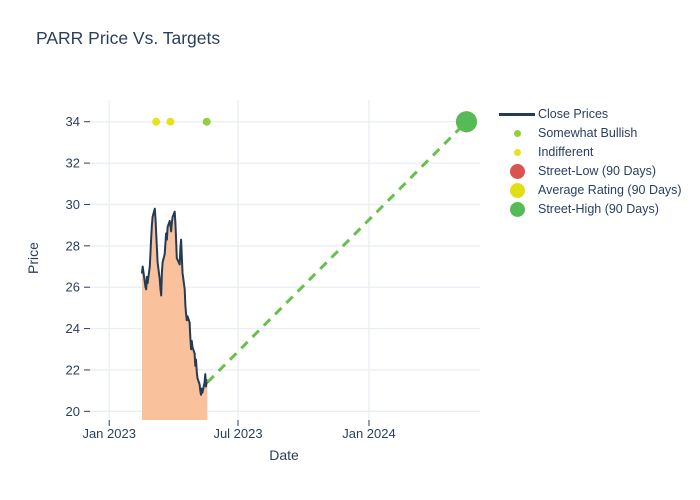  What do you see at coordinates (73, 369) in the screenshot?
I see `y-tick-label: 22` at bounding box center [73, 369].